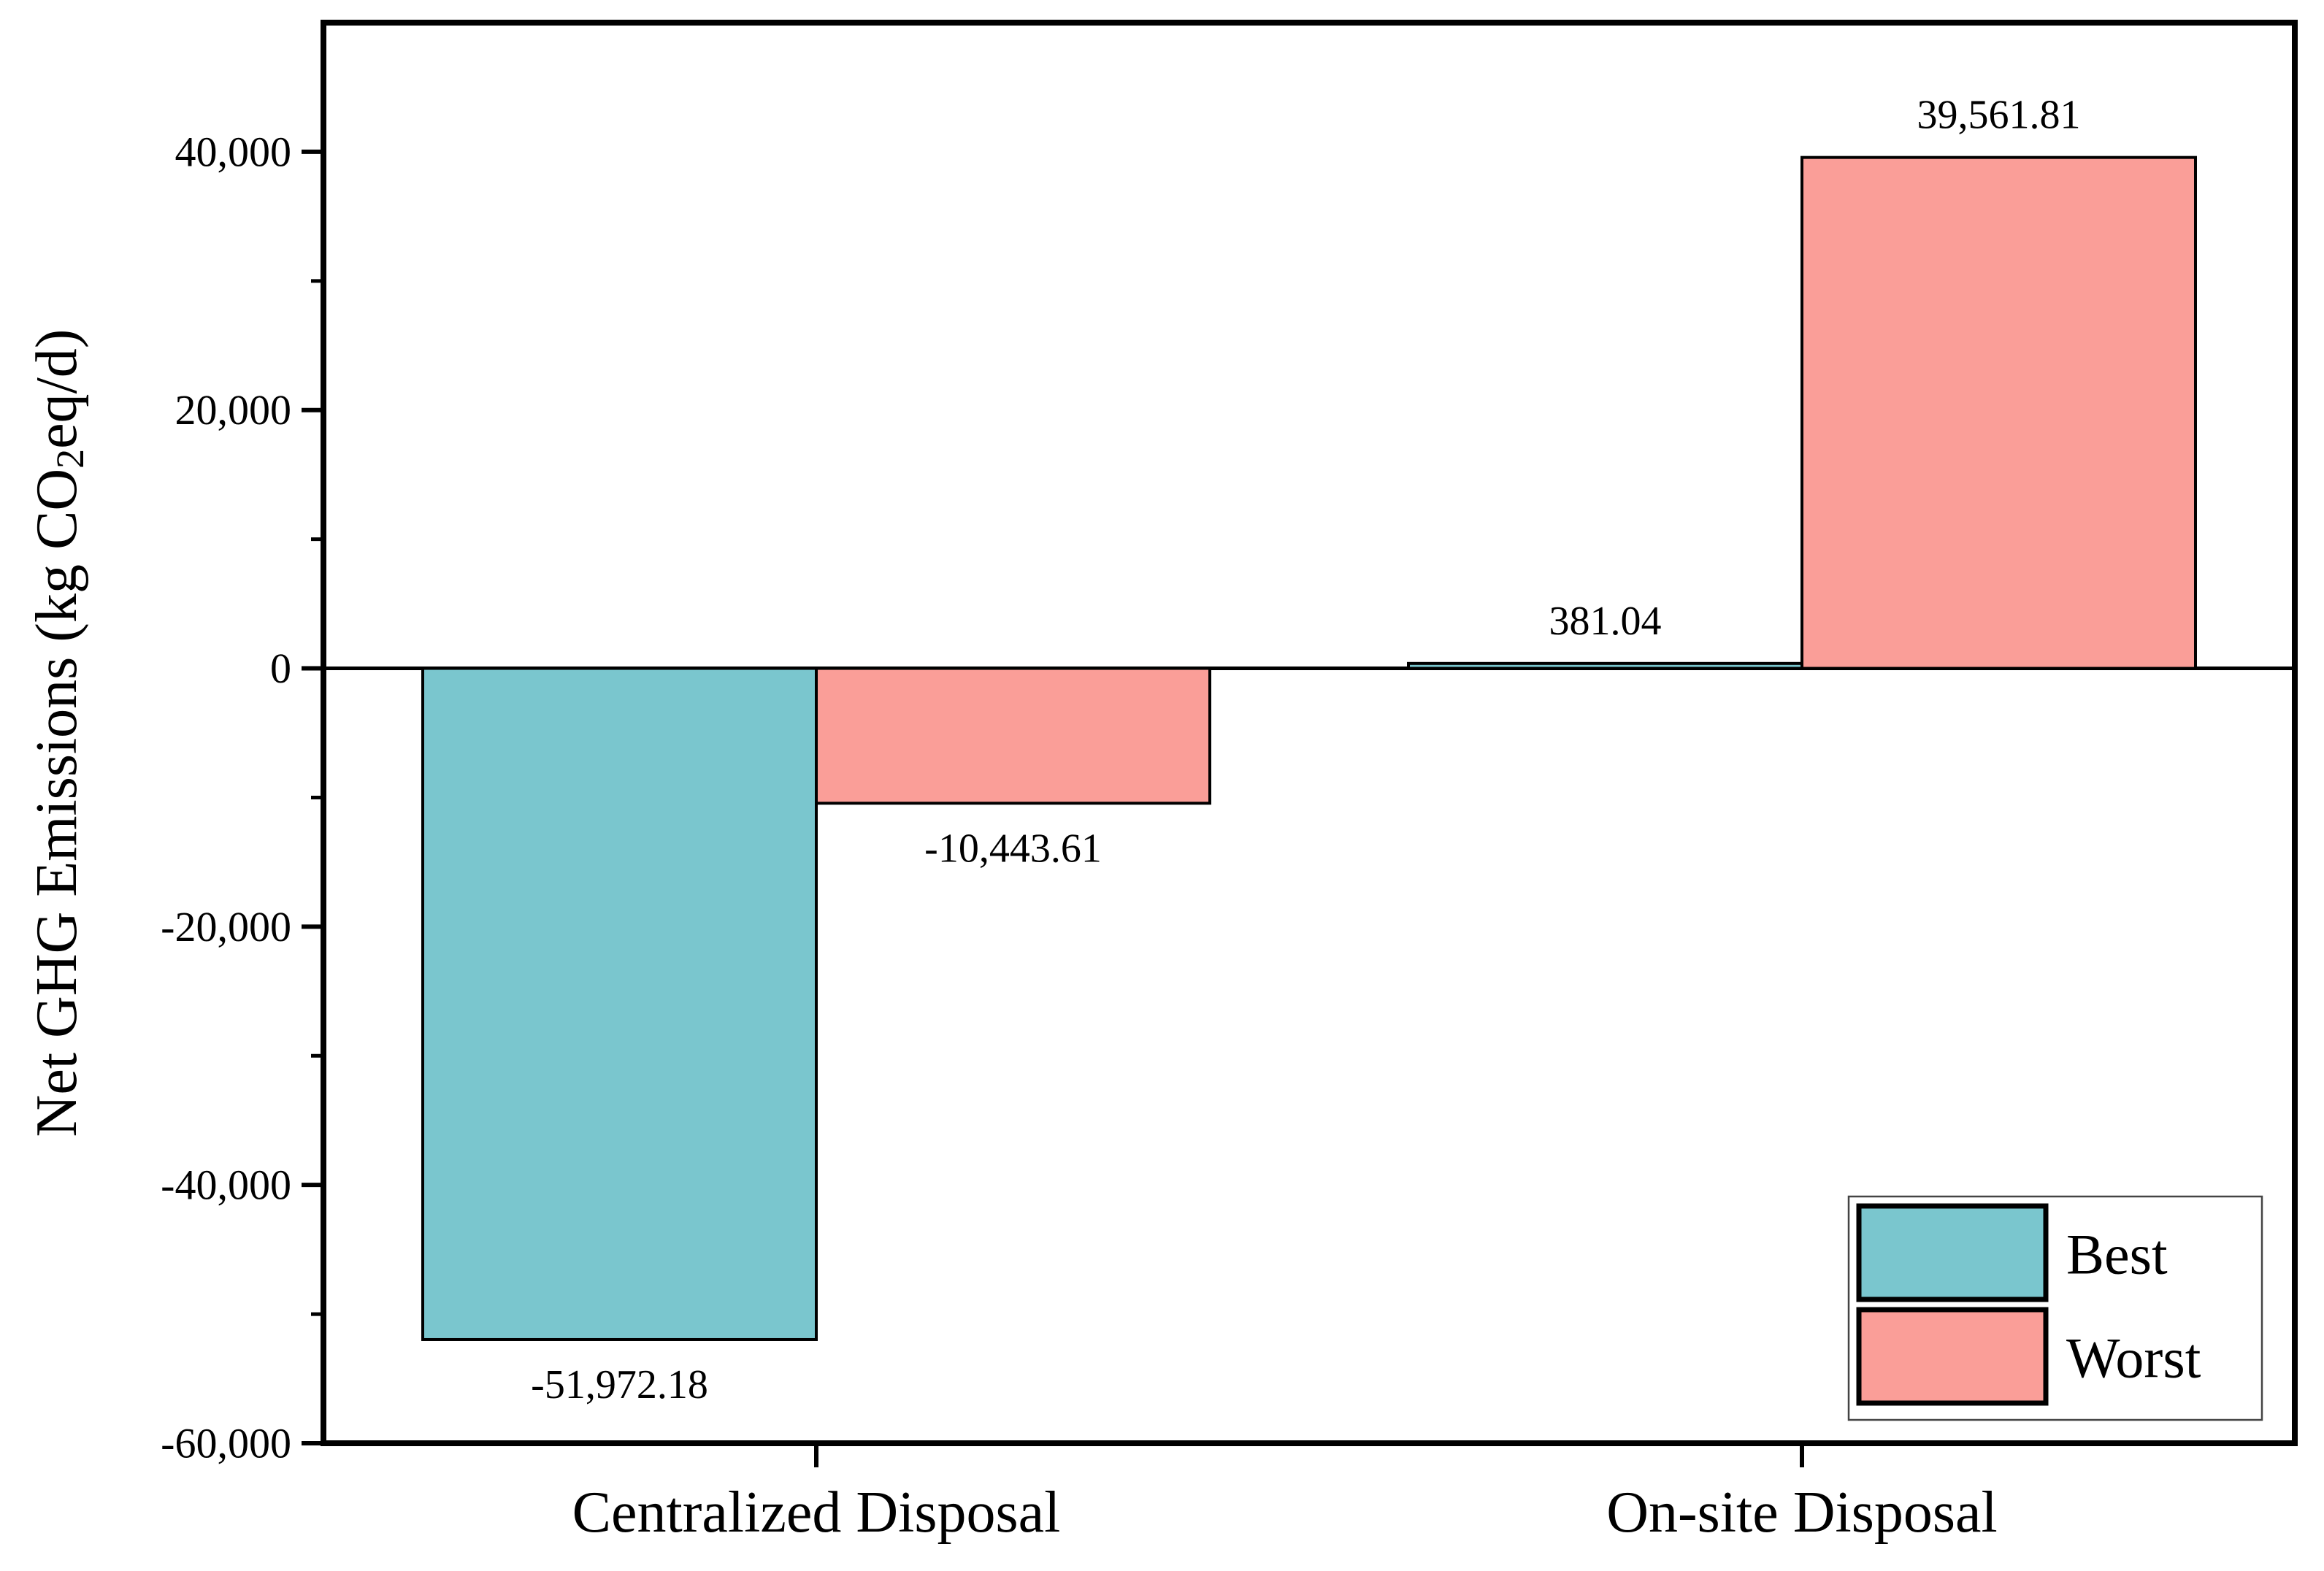  What do you see at coordinates (1605, 665) in the screenshot?
I see `bar-best-on-site-disposal` at bounding box center [1605, 665].